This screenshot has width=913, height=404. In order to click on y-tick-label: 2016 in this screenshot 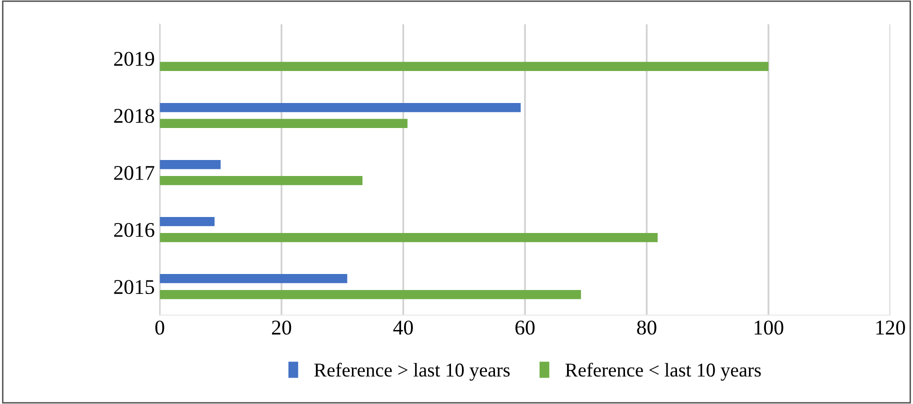, I will do `click(134, 229)`.